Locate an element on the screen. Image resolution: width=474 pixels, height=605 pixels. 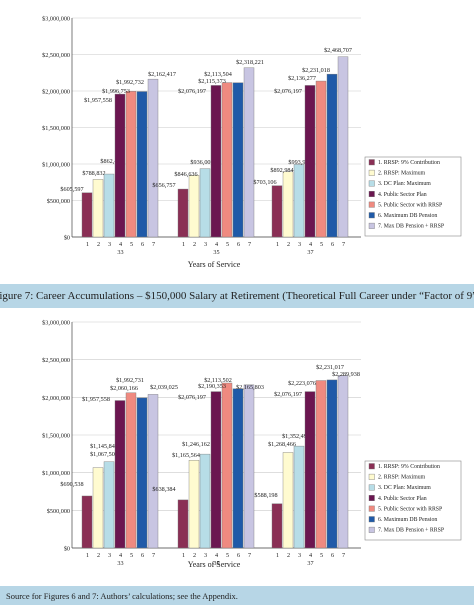
data-label: $2,113,502 is located at coordinates (218, 380).